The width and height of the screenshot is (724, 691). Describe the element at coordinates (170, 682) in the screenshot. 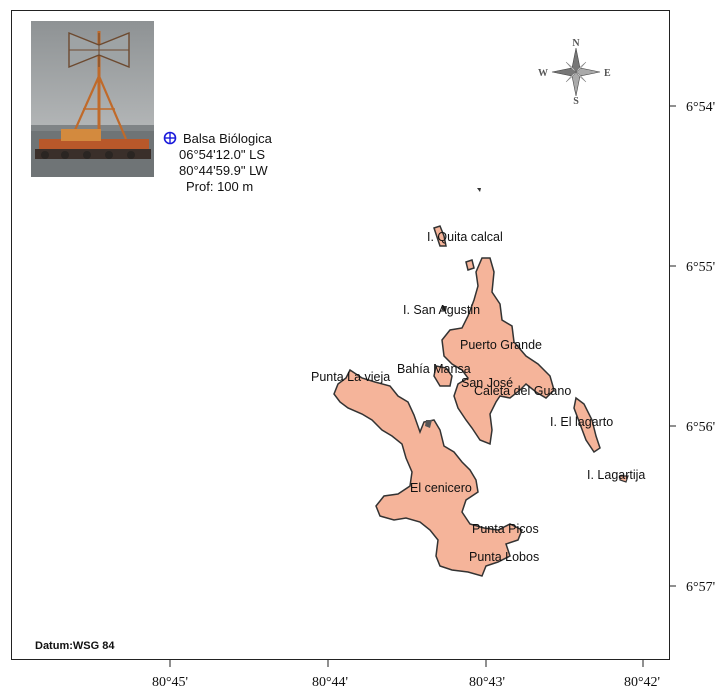

I see `lon-tick-label: 80°45'` at that location.